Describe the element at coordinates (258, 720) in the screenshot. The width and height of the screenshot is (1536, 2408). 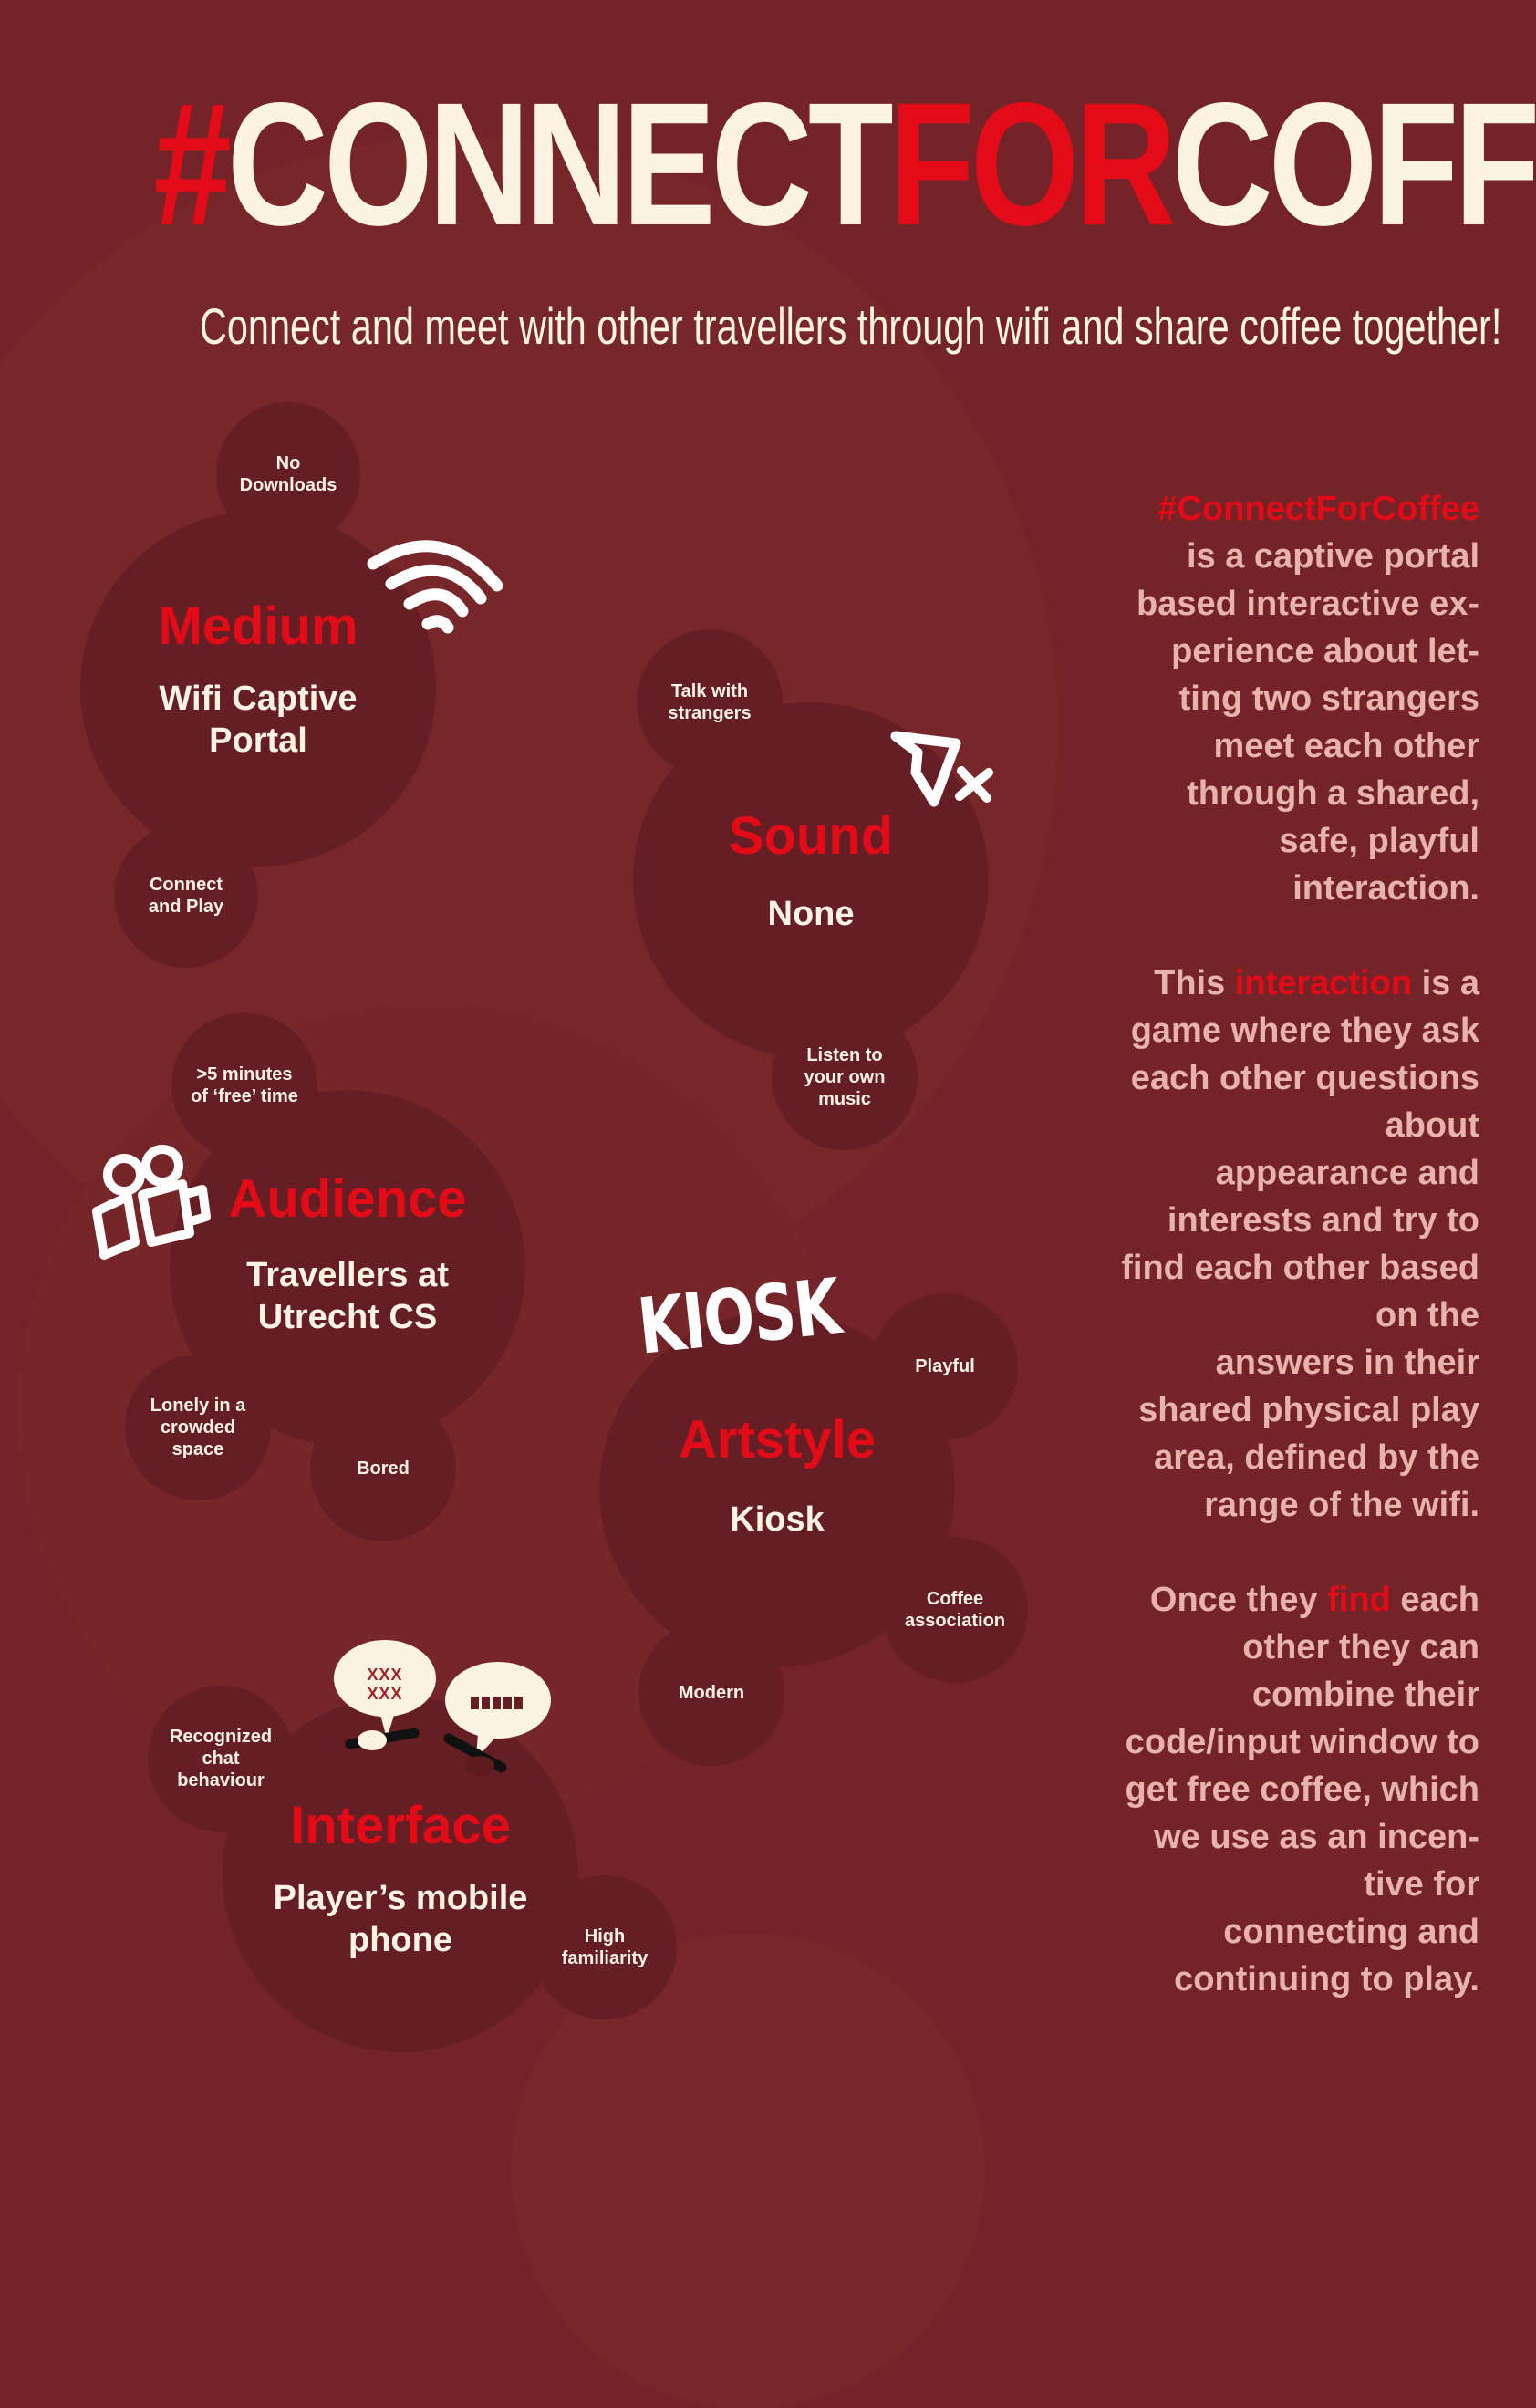
I see `medium-value: Wifi Captive Portal` at that location.